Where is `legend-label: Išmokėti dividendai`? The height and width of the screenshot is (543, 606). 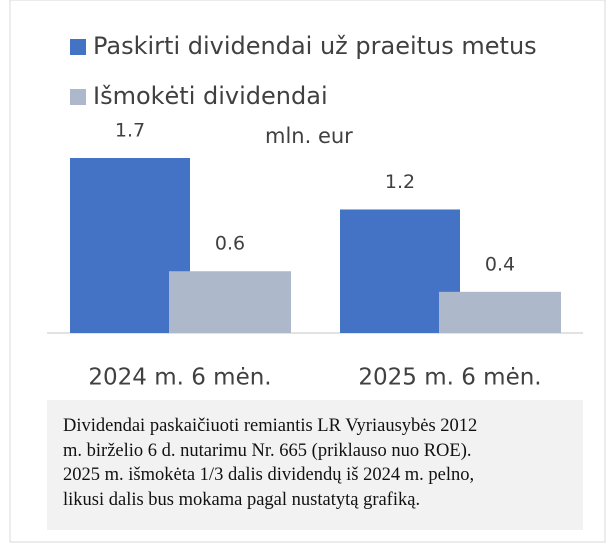 legend-label: Išmokėti dividendai is located at coordinates (210, 96).